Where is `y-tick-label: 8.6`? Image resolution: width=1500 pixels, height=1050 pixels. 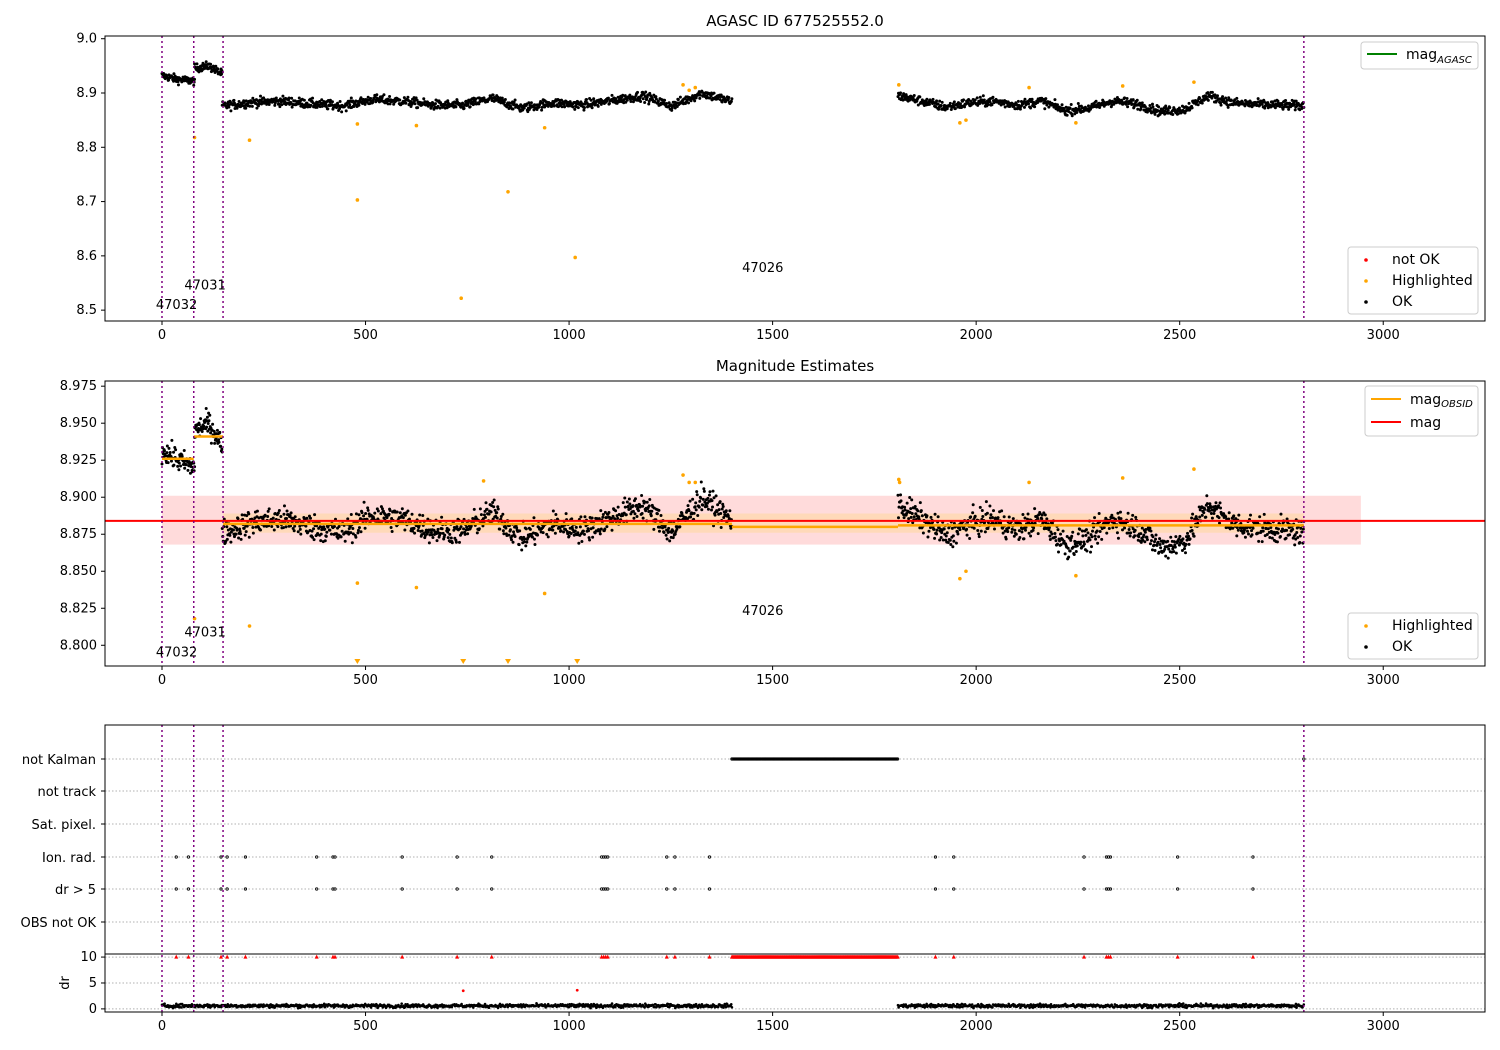
y-tick-label: 8.6 is located at coordinates (86, 256).